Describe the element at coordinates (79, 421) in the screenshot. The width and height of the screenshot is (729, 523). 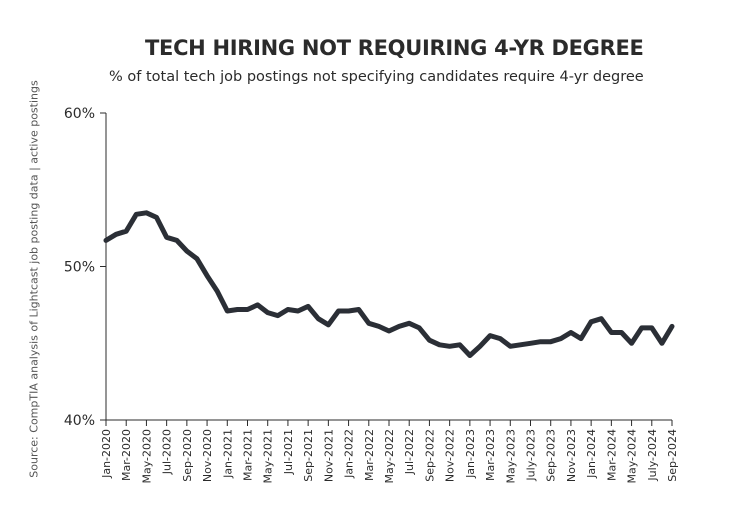
I see `y-tick-label: 40%` at that location.